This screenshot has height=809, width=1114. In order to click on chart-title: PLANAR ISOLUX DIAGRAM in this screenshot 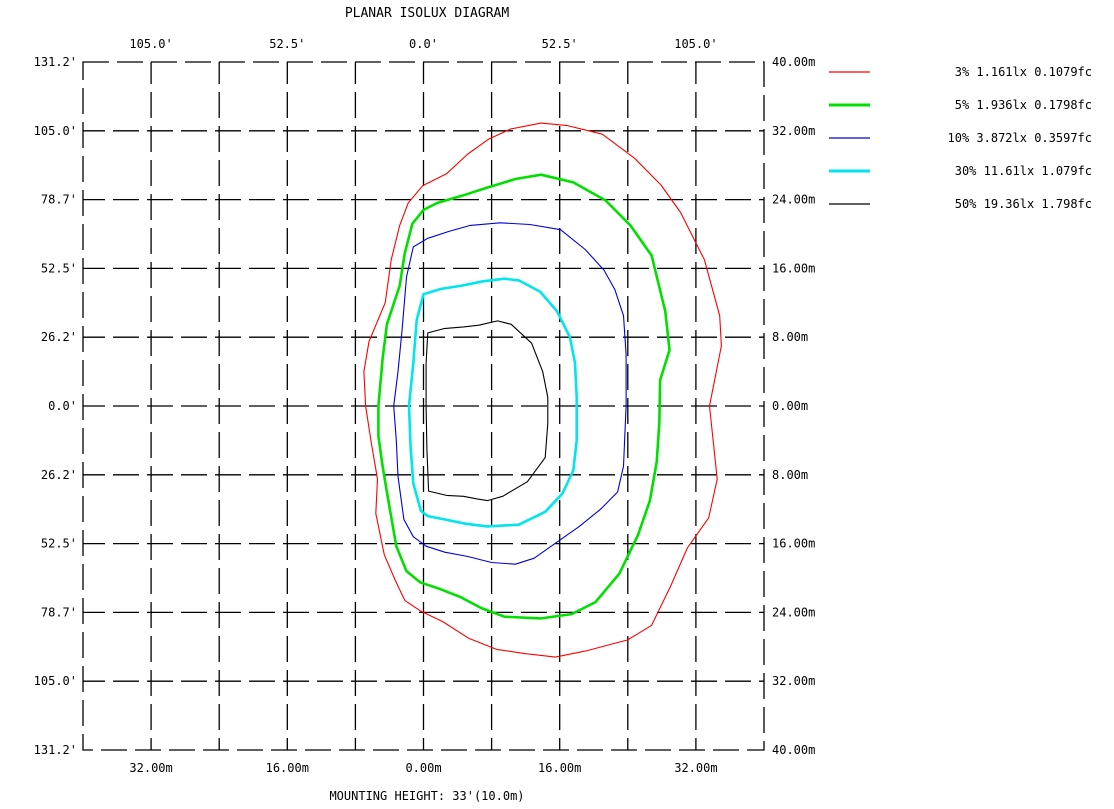, I will do `click(427, 13)`.